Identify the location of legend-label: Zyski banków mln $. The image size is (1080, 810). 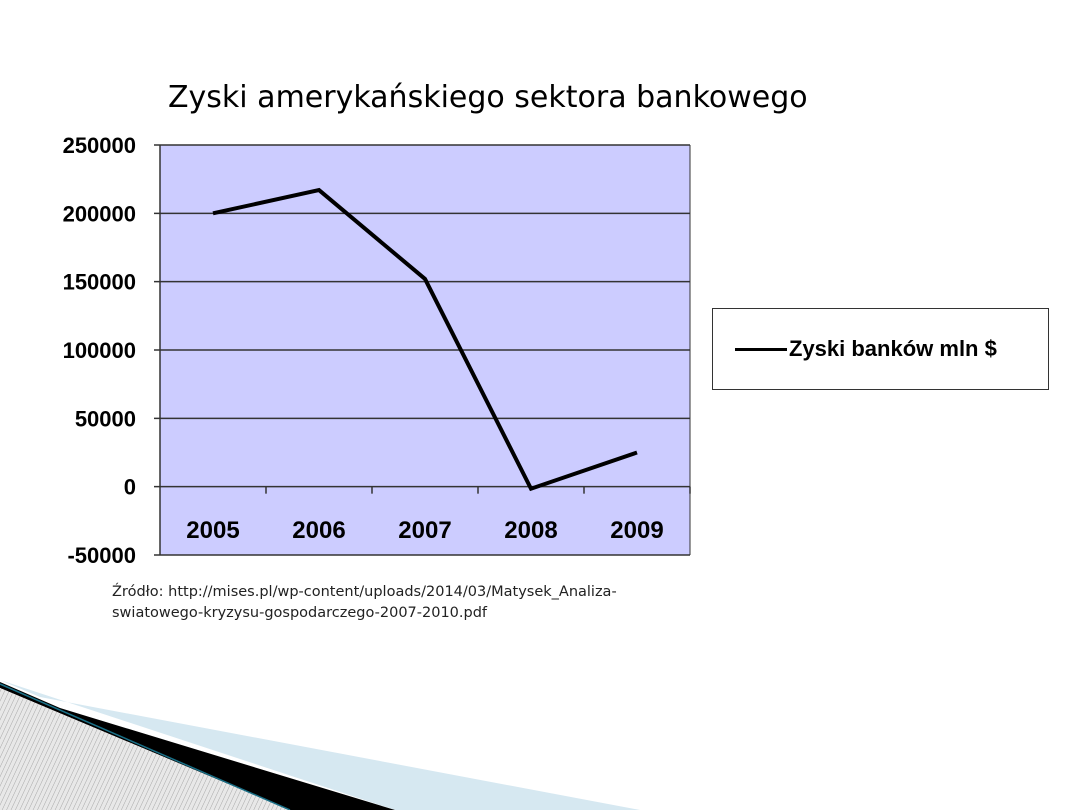
(893, 348).